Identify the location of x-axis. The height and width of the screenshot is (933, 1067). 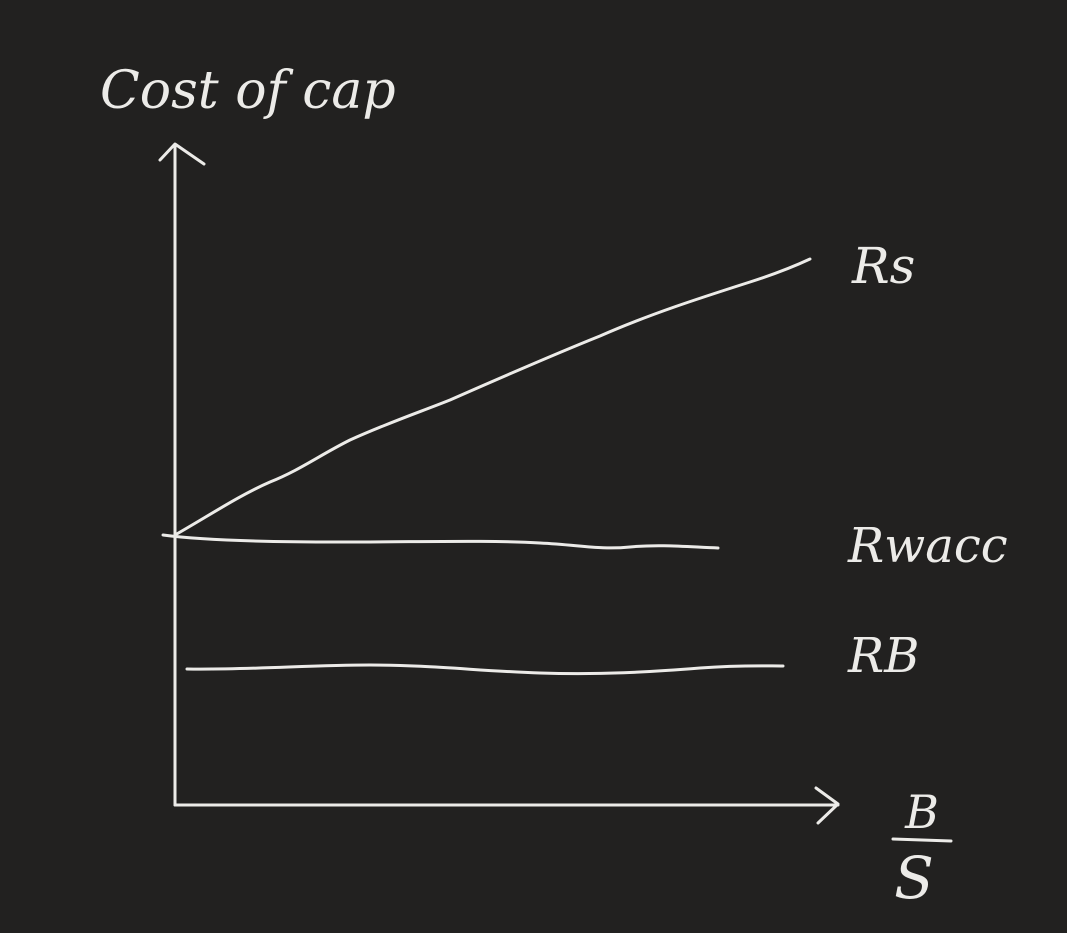
(506, 805).